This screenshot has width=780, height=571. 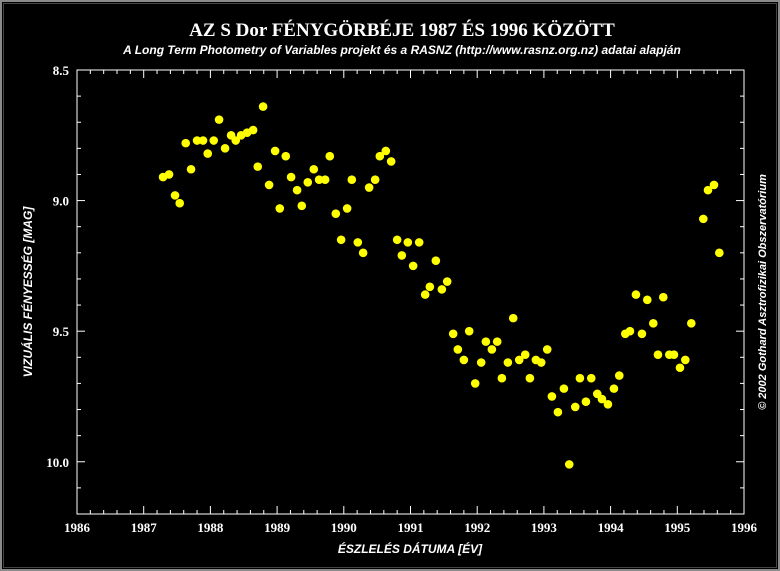 What do you see at coordinates (27, 292) in the screenshot?
I see `y-axis-label: VIZUÁLIS FÉNYESSÉG [MAG]` at bounding box center [27, 292].